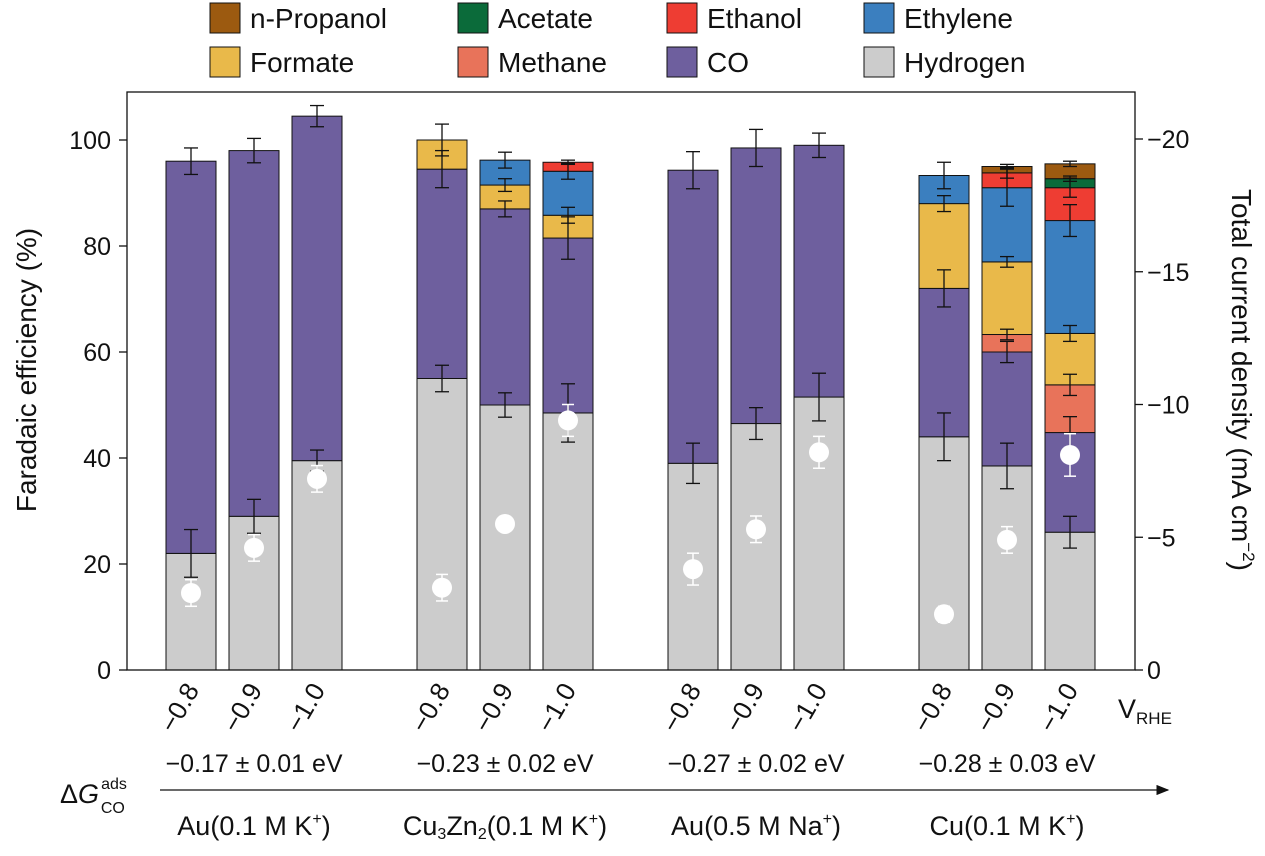 This screenshot has height=856, width=1265. I want to click on legend-label-methane: Methane, so click(552, 62).